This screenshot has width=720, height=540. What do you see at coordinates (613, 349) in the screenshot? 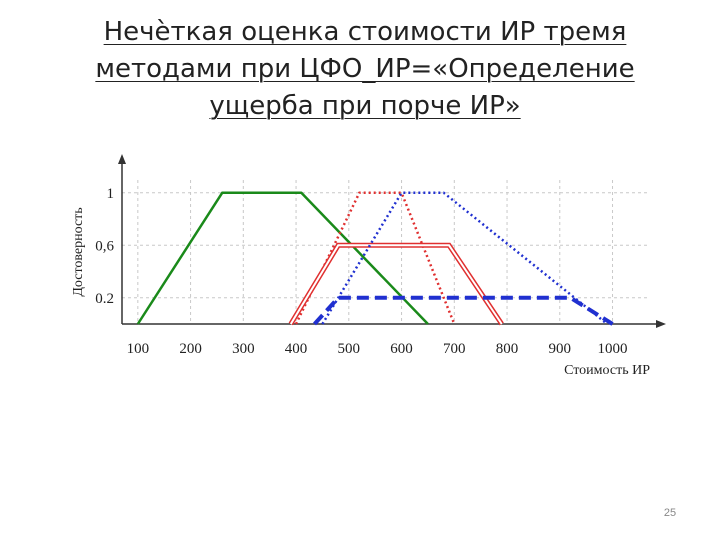
I see `x-tick-label-9: 1000` at bounding box center [613, 349].